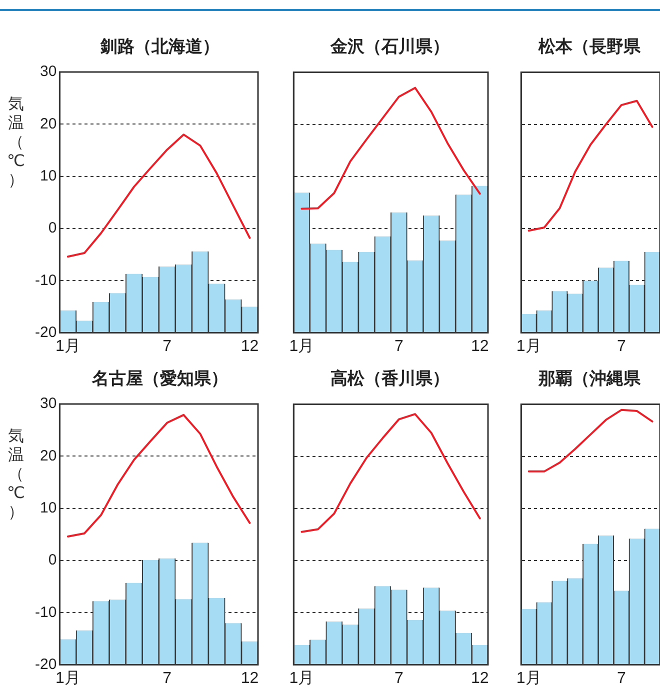 The image size is (660, 694). What do you see at coordinates (390, 379) in the screenshot?
I see `chart-title: 高松（香川県）` at bounding box center [390, 379].